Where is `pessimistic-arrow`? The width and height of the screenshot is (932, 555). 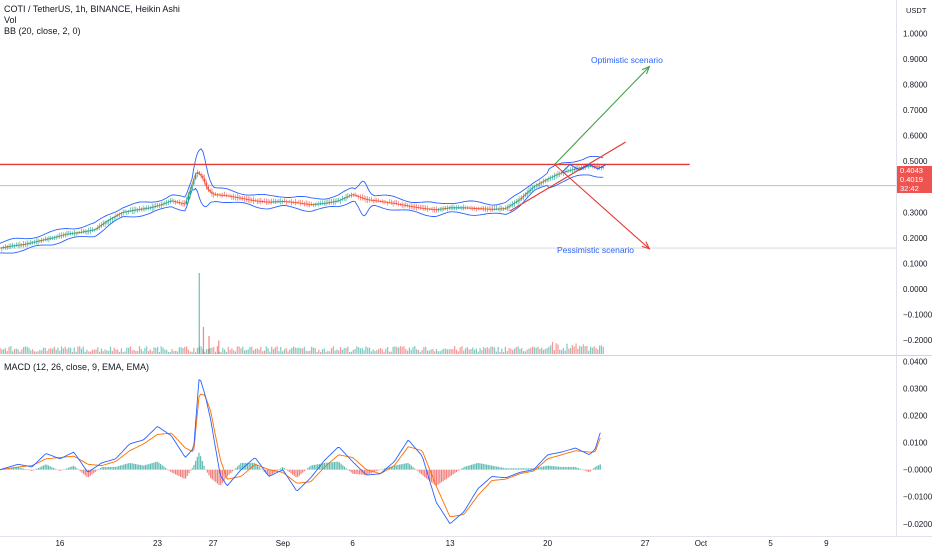 pessimistic-arrow is located at coordinates (602, 207).